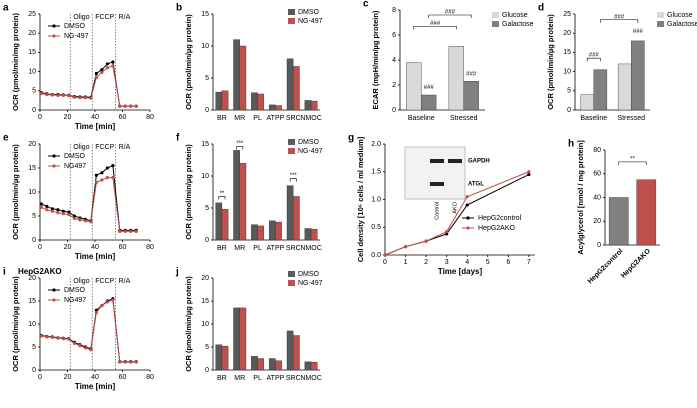  Describe the element at coordinates (593, 118) in the screenshot. I see `x-tick-label: Baseline` at that location.